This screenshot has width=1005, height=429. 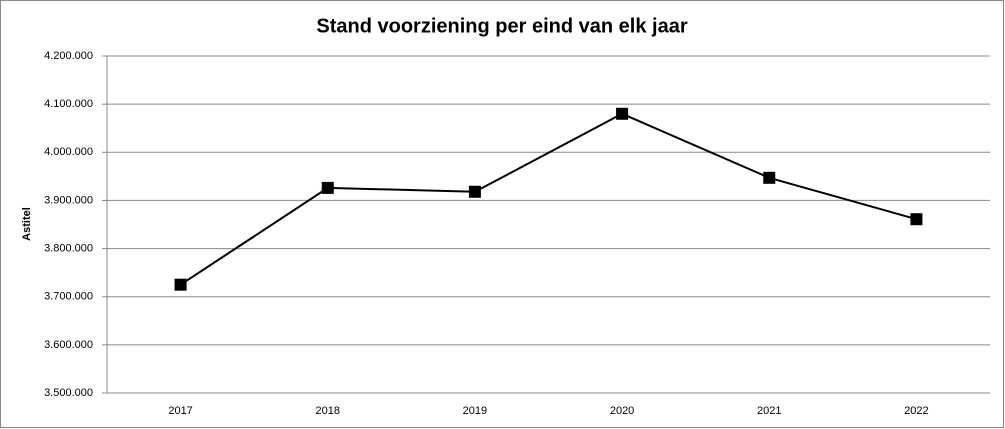 I want to click on x-tick-label: 2020, so click(x=622, y=411).